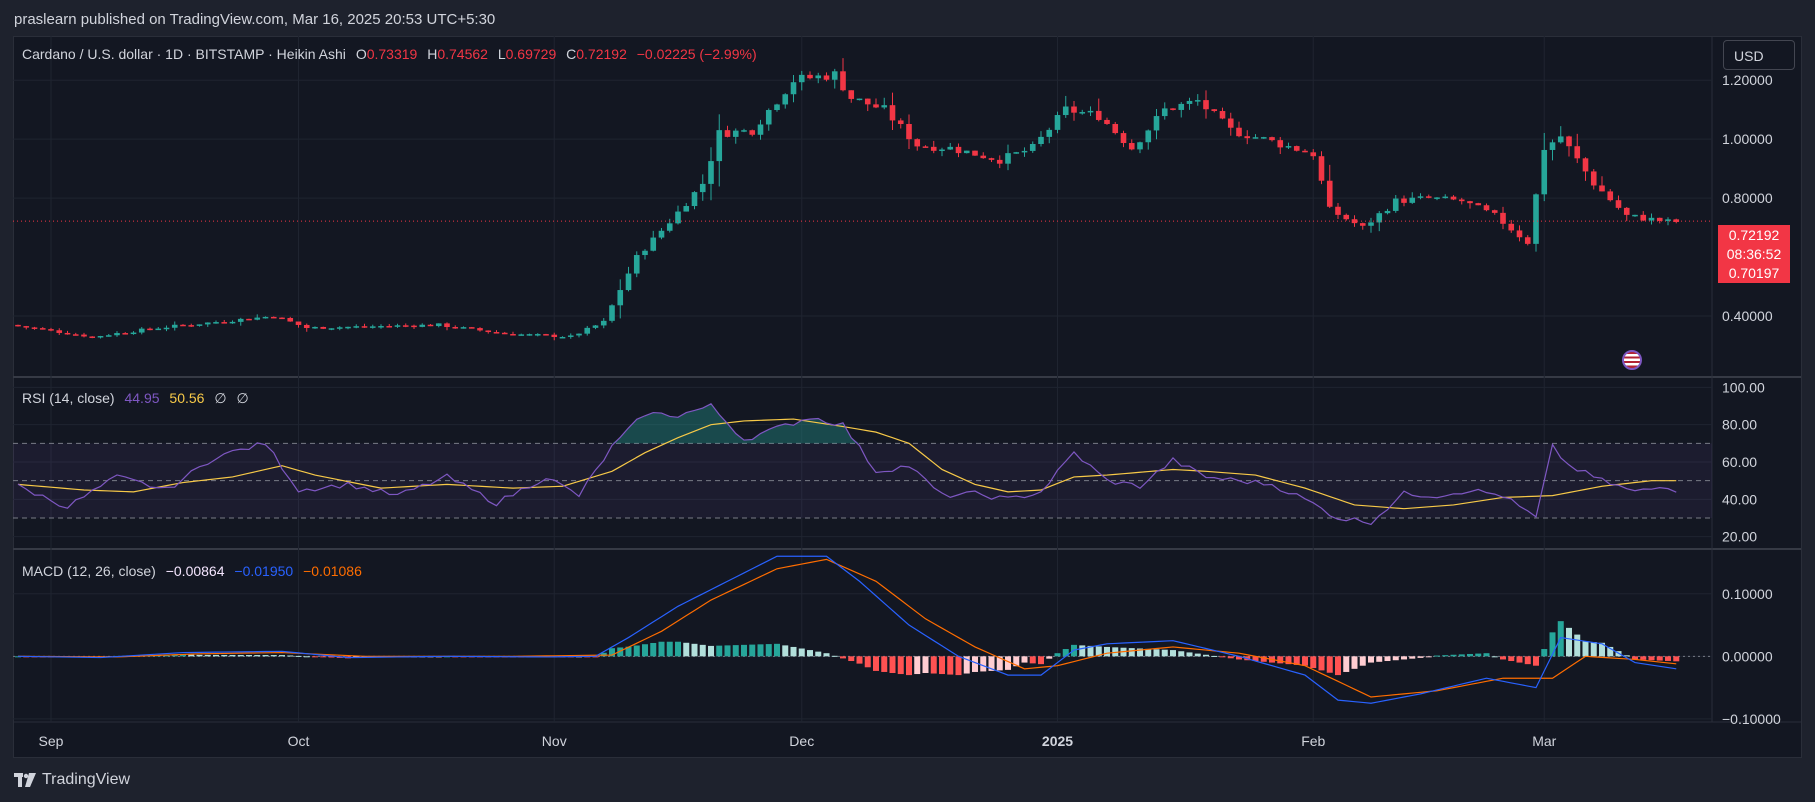  Describe the element at coordinates (68, 398) in the screenshot. I see `rsi-title: RSI (14, close)` at that location.